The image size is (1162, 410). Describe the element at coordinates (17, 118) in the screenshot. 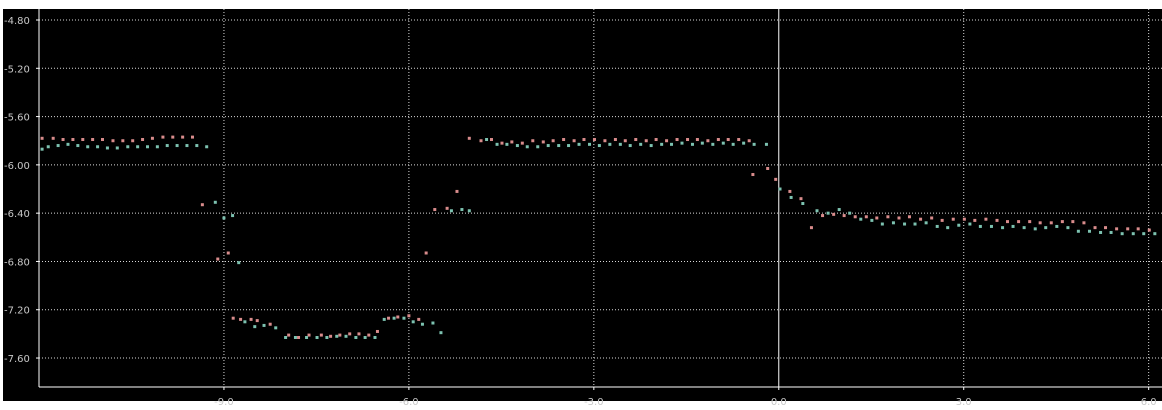

I see `y-tick-label: -5.60` at that location.